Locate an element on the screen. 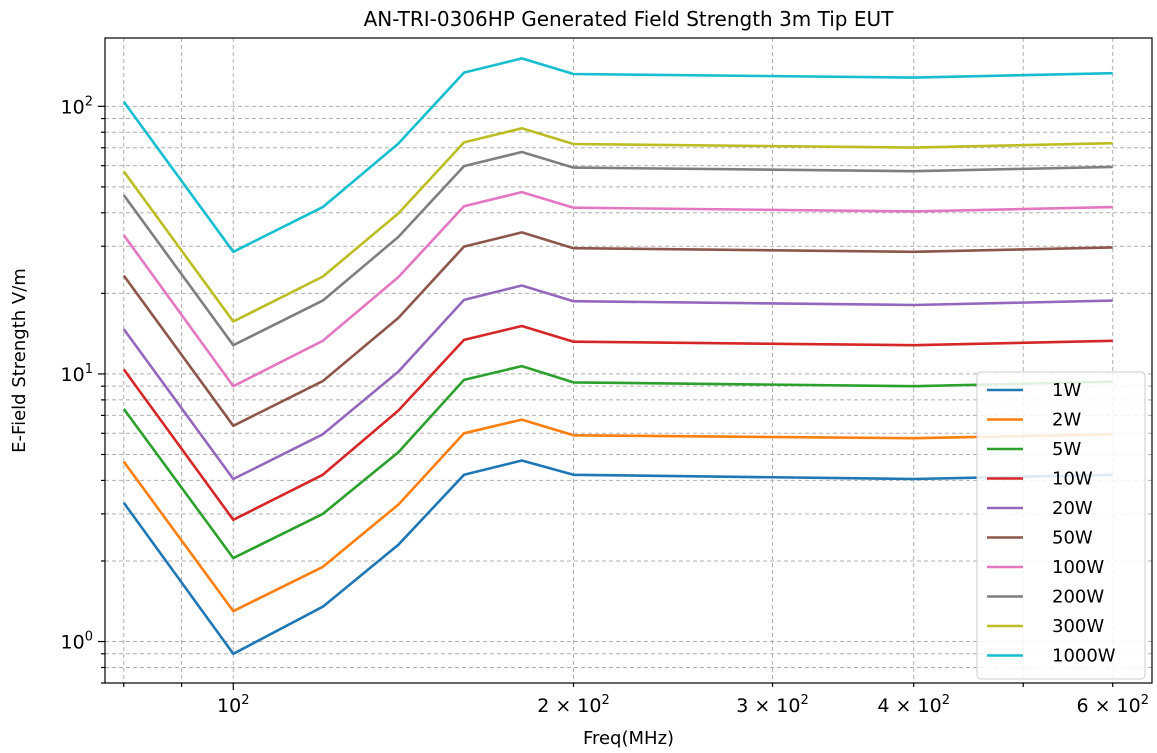 The width and height of the screenshot is (1157, 753). legend-label: 10W is located at coordinates (1072, 479).